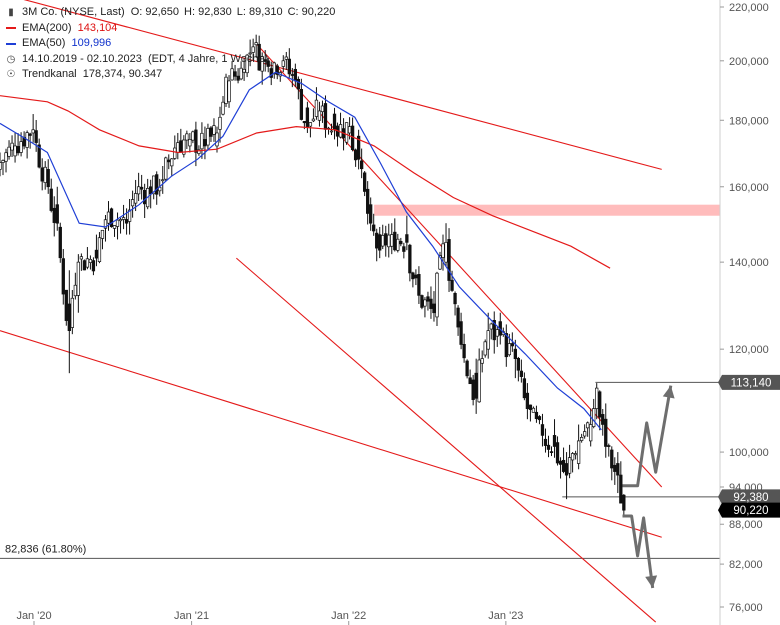 The height and width of the screenshot is (625, 780). Describe the element at coordinates (746, 565) in the screenshot. I see `y-tick-label: 82,000` at that location.